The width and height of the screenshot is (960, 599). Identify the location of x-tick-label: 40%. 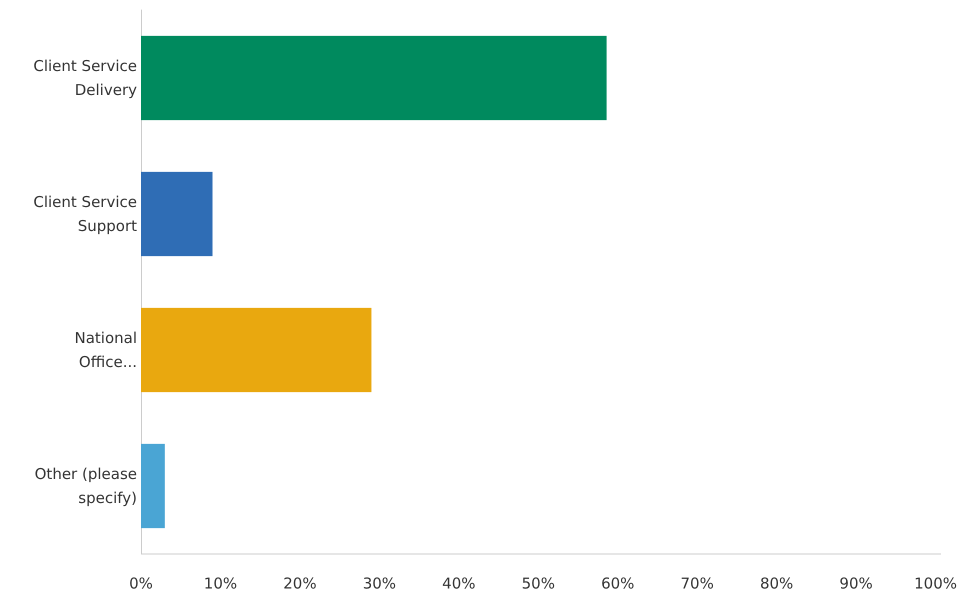
(459, 583).